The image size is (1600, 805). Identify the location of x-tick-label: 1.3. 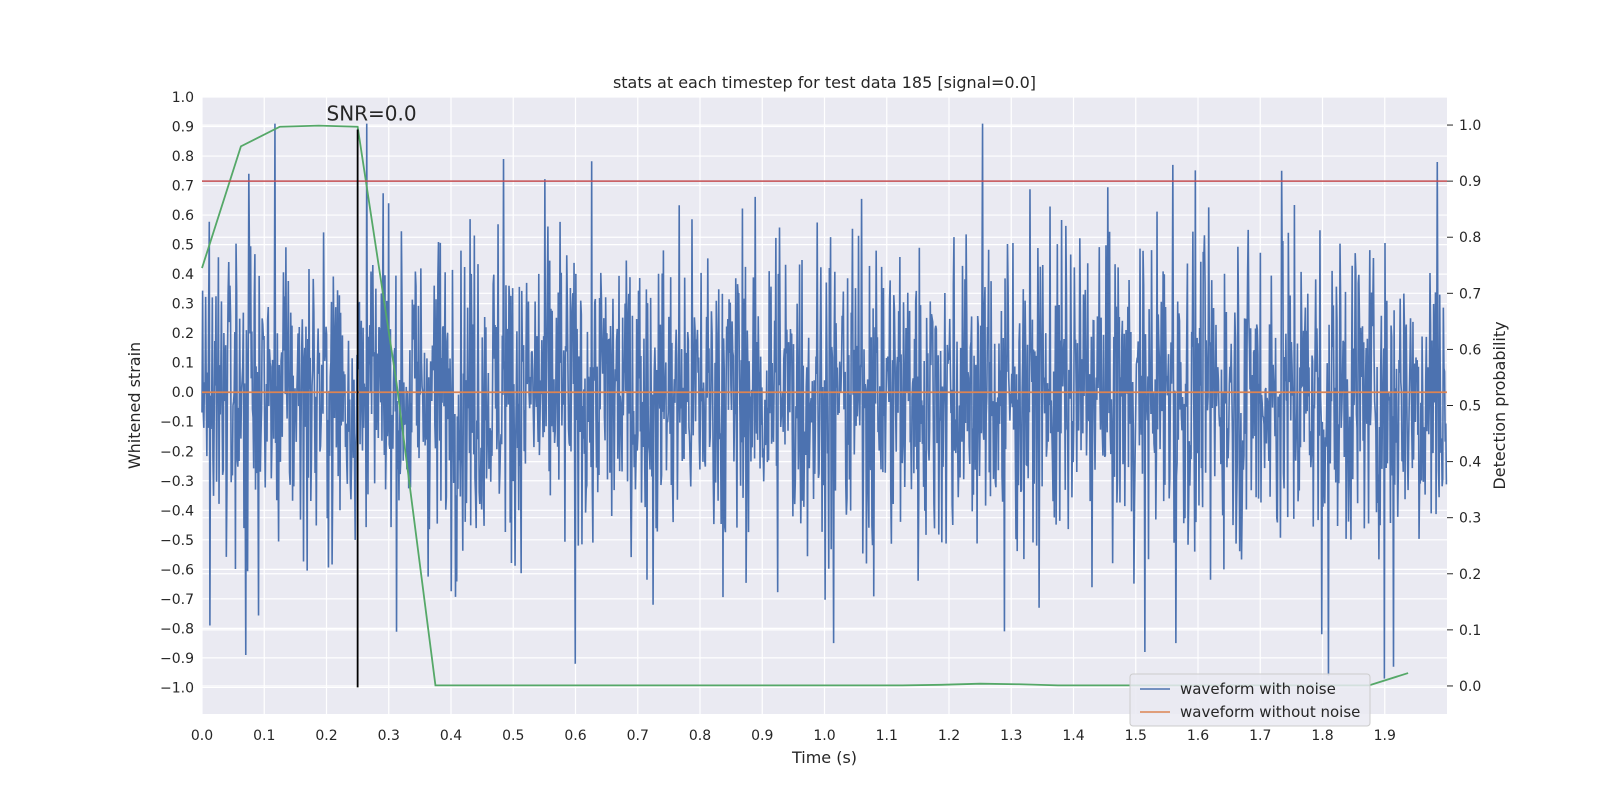
(1011, 736).